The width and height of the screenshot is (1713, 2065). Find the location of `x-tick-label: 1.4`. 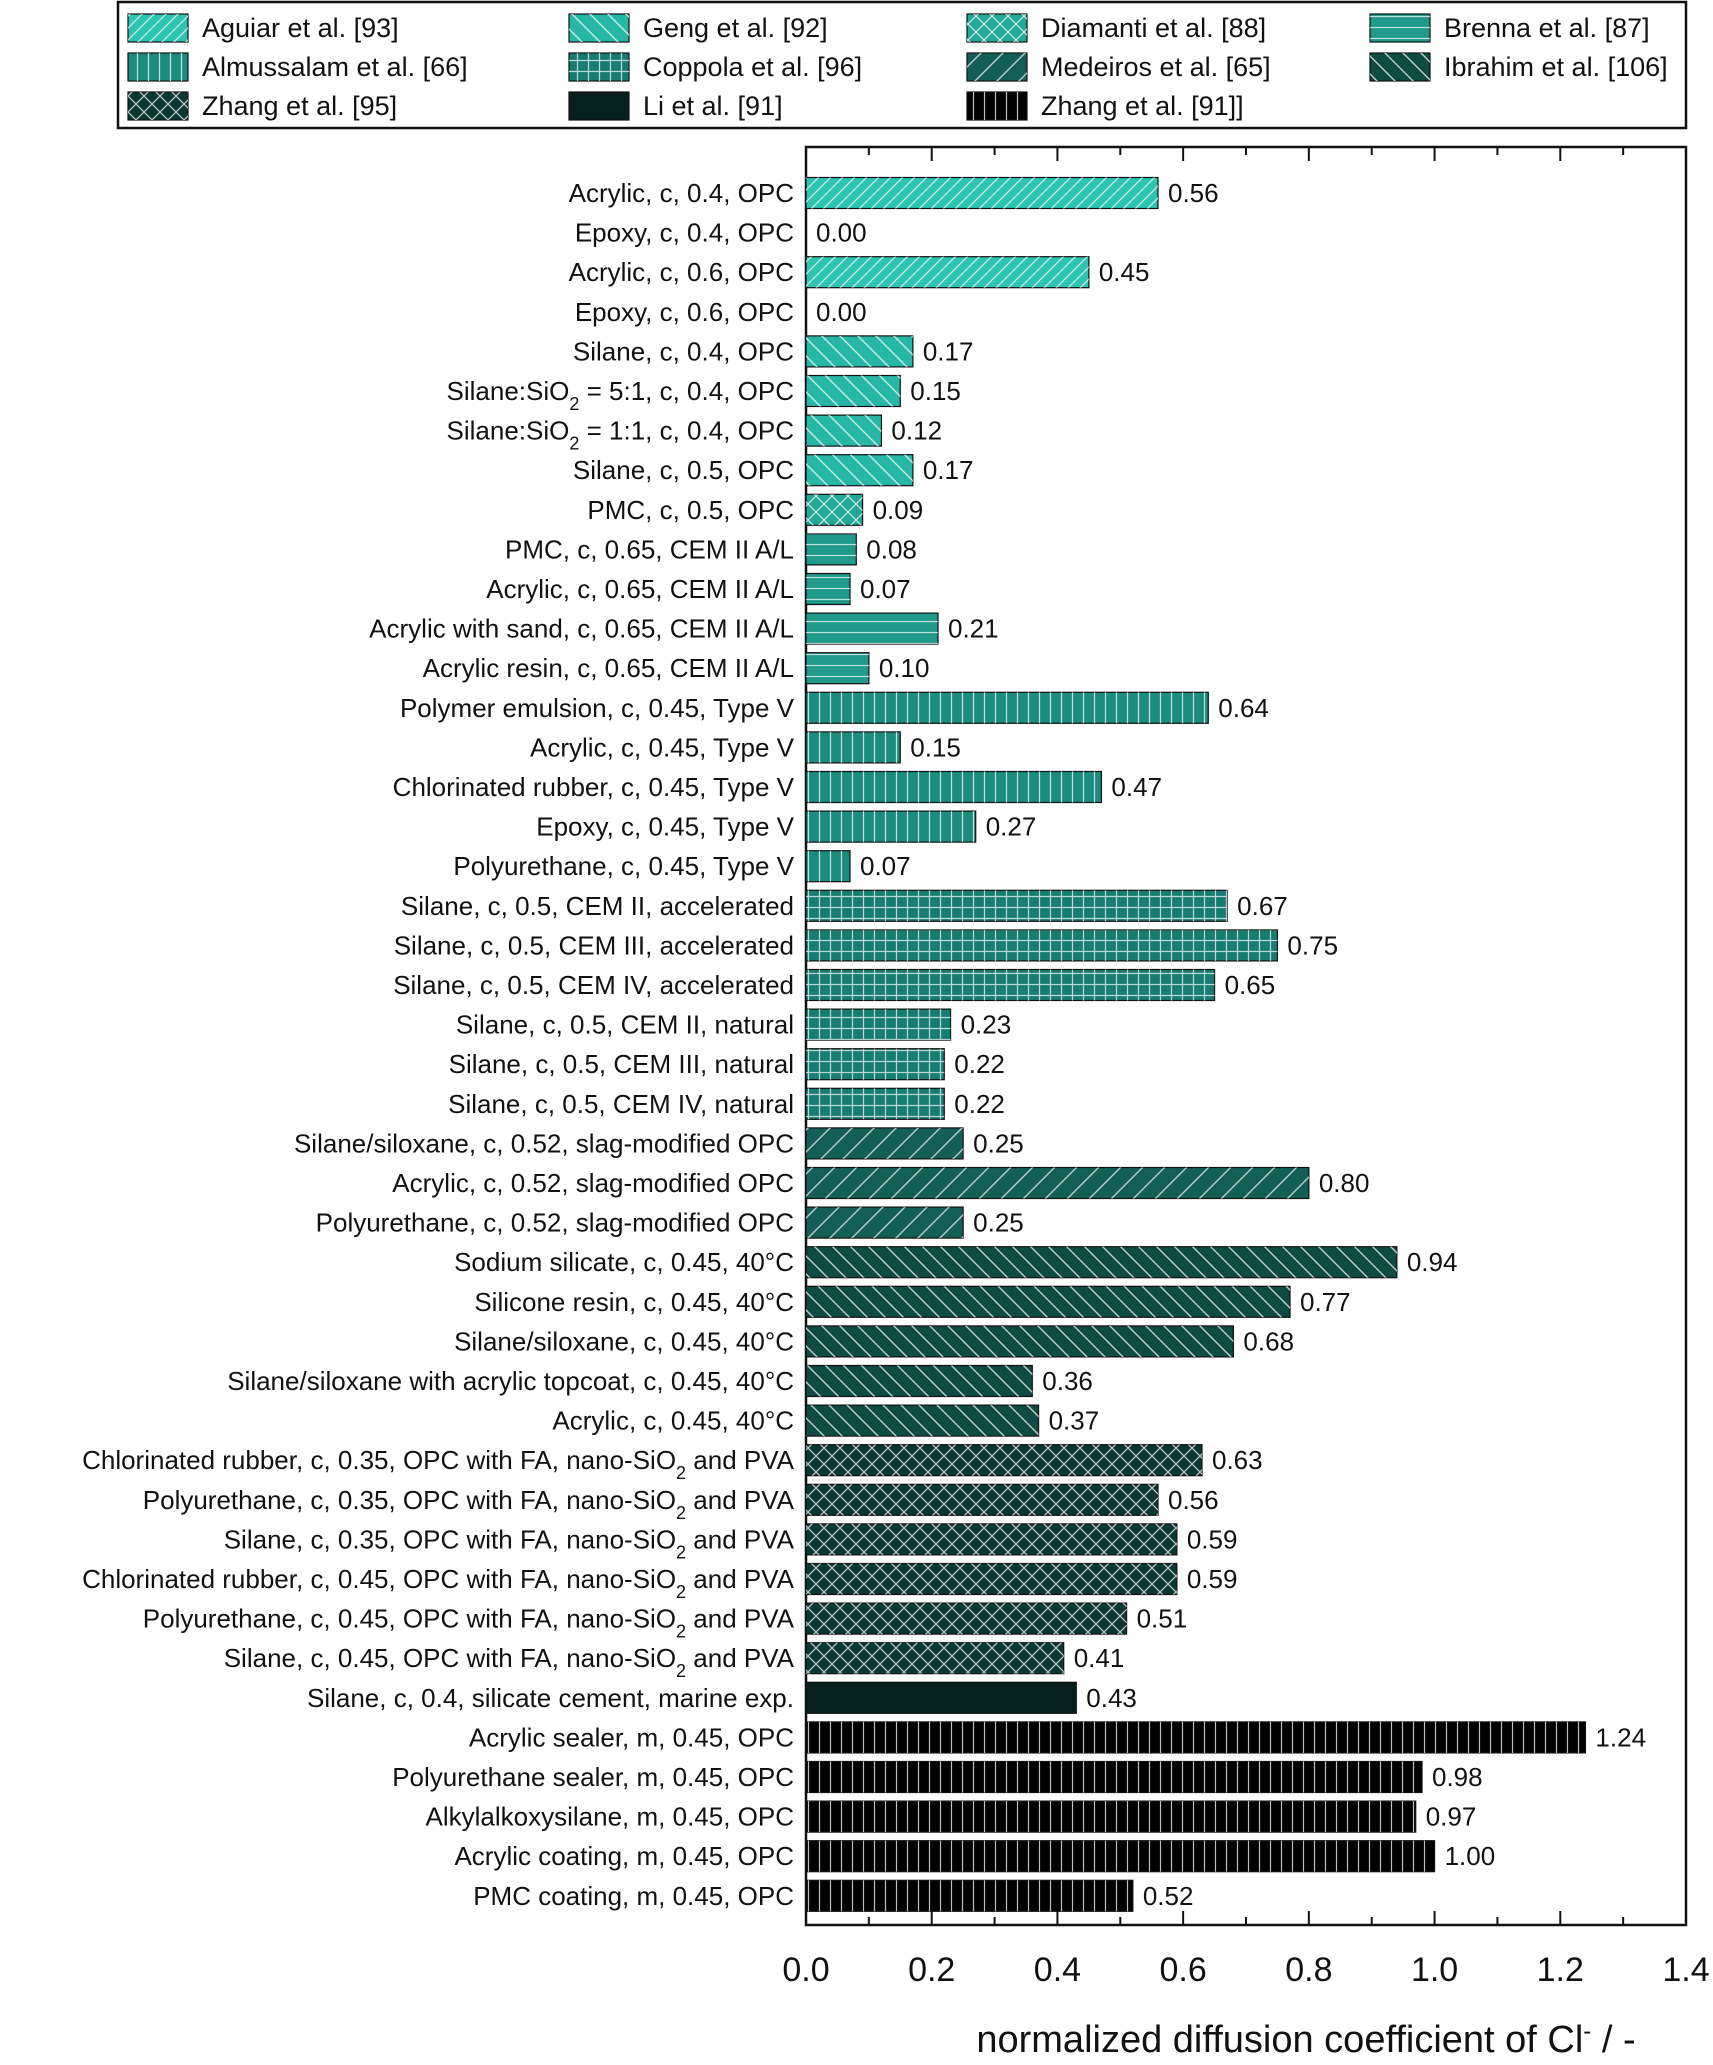

x-tick-label: 1.4 is located at coordinates (1685, 1970).